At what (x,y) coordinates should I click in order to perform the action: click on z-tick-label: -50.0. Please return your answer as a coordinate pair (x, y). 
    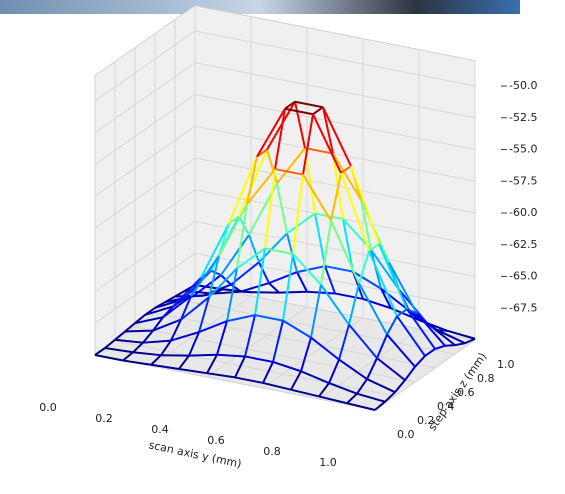
    Looking at the image, I should click on (523, 85).